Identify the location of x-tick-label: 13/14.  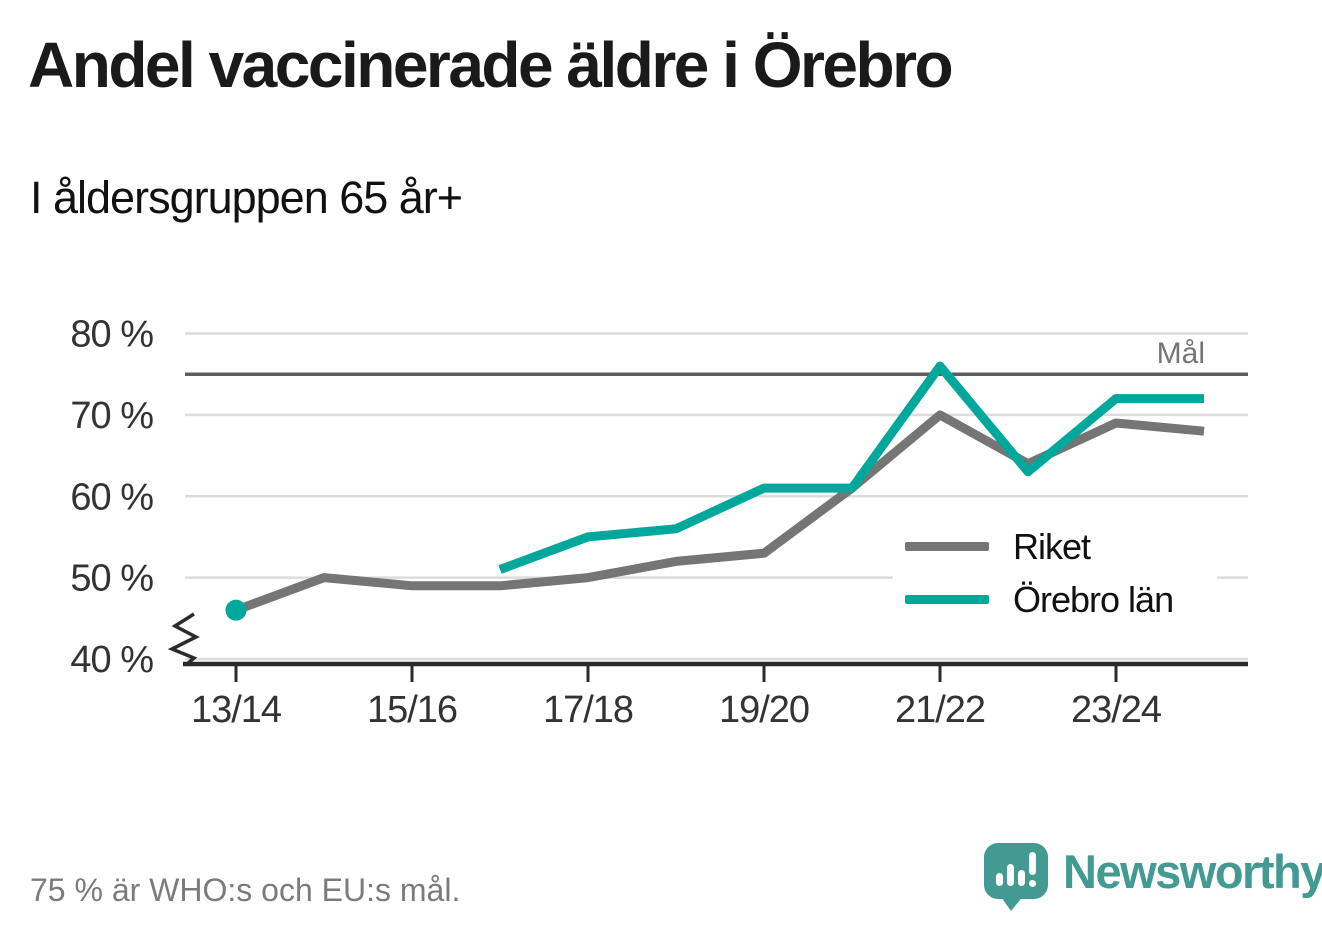
(236, 710).